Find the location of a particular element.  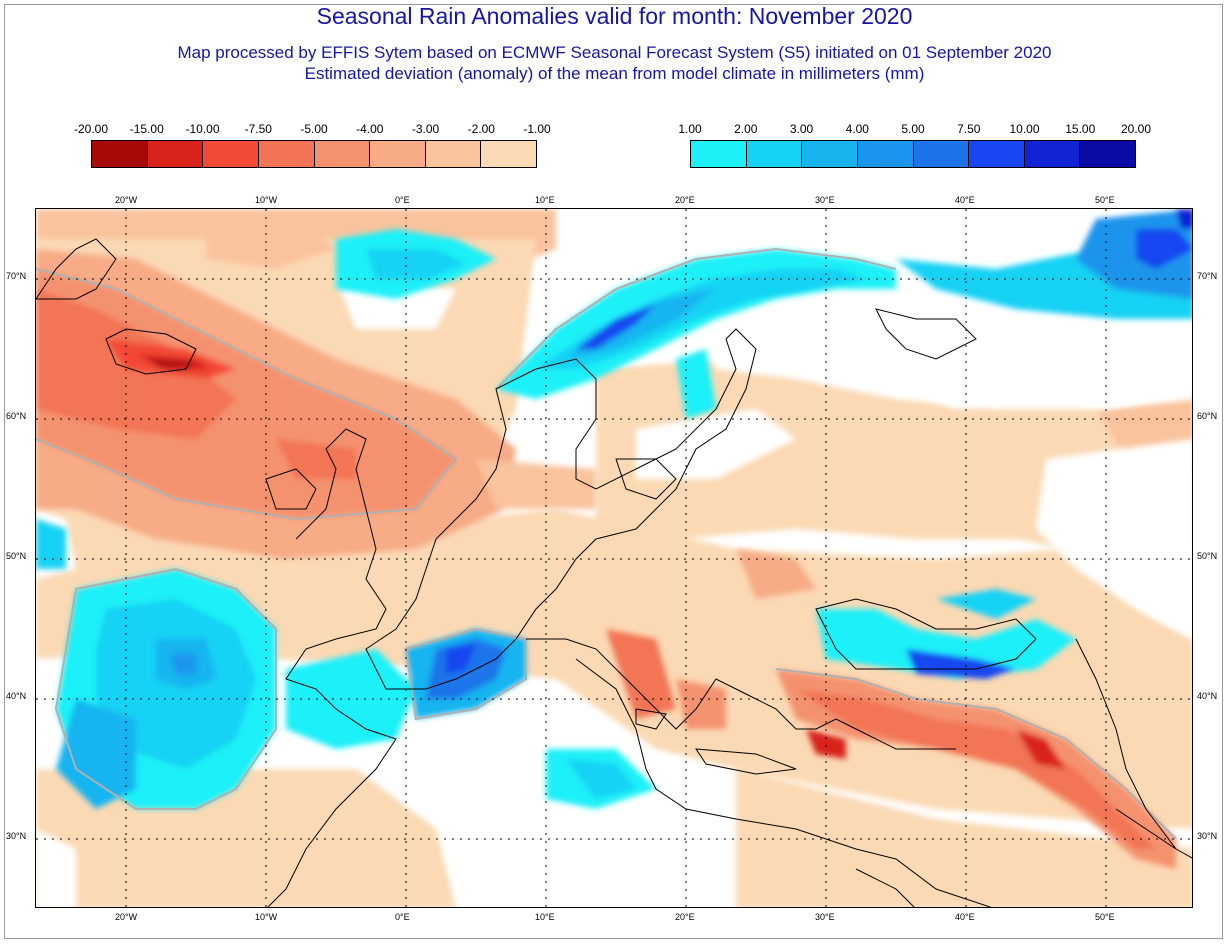

legend-positive-labels: 1.00 2.00 3.00 4.00 5.00 7.50 10.00 15.00 20.00 is located at coordinates (914, 129).